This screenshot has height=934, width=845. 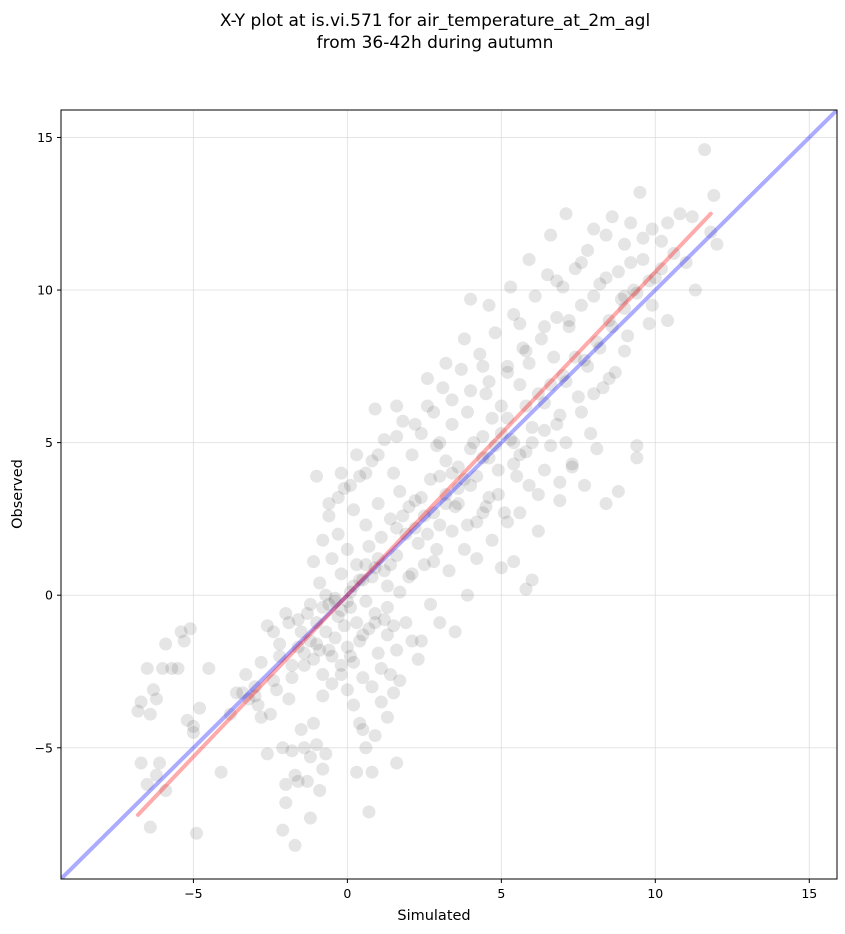 I want to click on y-tick-label-3: 10, so click(x=45, y=290).